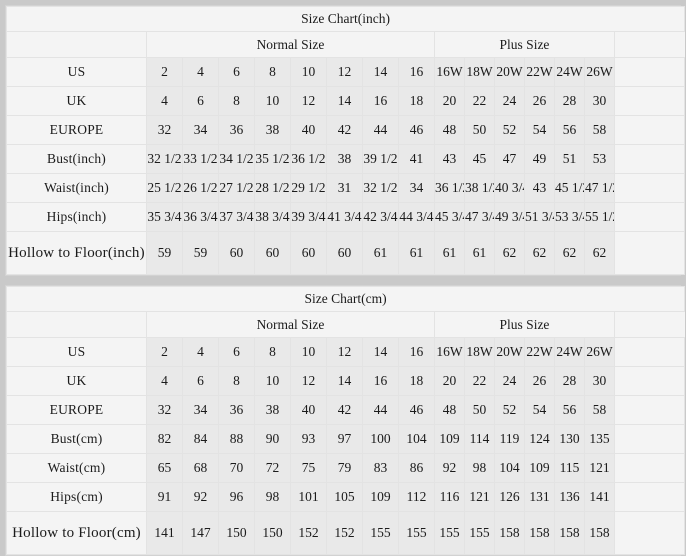 This screenshot has height=556, width=686. I want to click on table-cell: 79, so click(344, 468).